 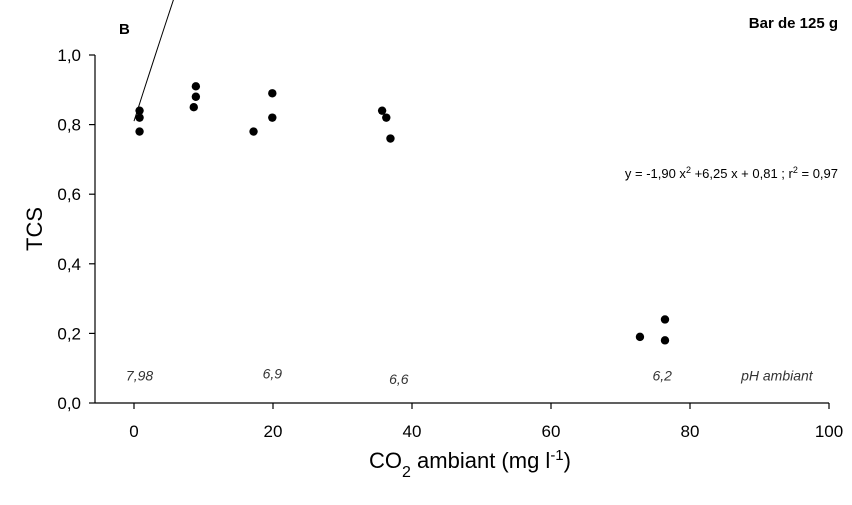 I want to click on x-tick-label: 100, so click(x=829, y=431).